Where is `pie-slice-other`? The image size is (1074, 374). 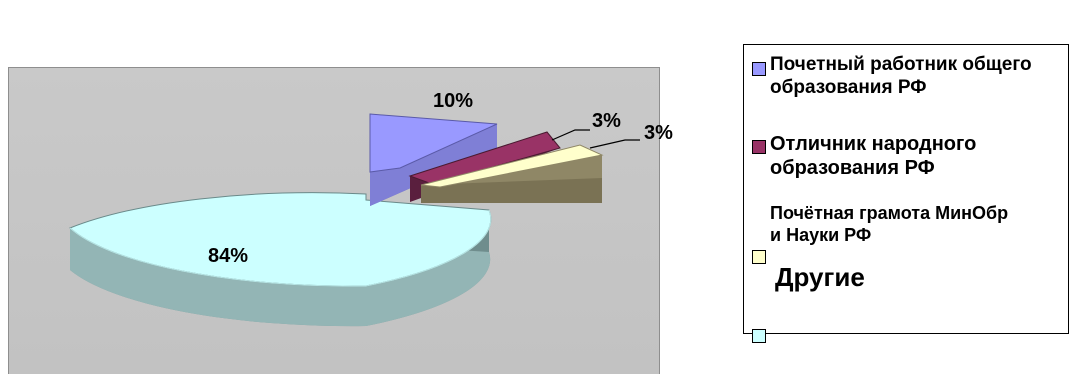 pie-slice-other is located at coordinates (280, 259).